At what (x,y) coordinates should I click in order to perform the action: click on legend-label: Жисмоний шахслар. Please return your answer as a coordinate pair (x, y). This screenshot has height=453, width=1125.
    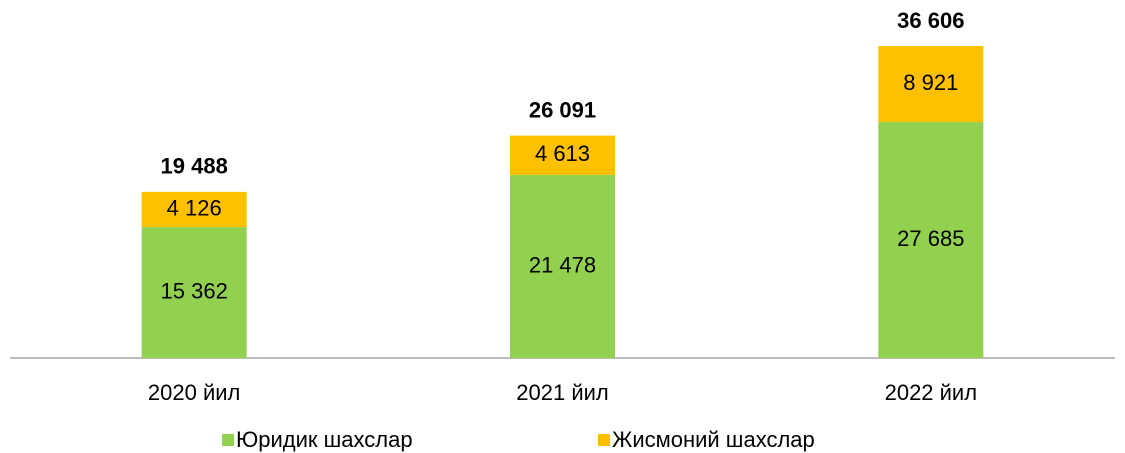
    Looking at the image, I should click on (713, 439).